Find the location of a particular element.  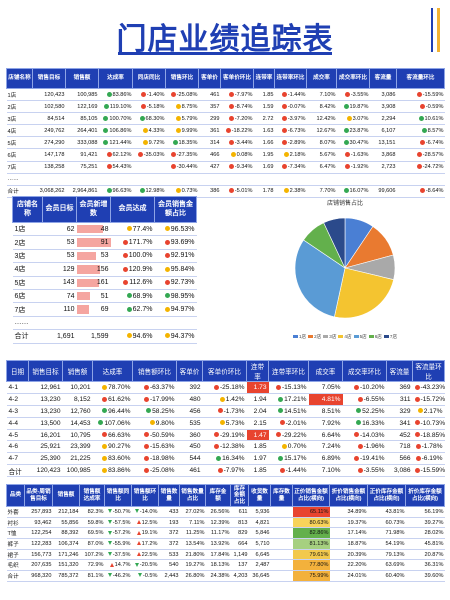

cell-value: 94.6% is located at coordinates (142, 336).